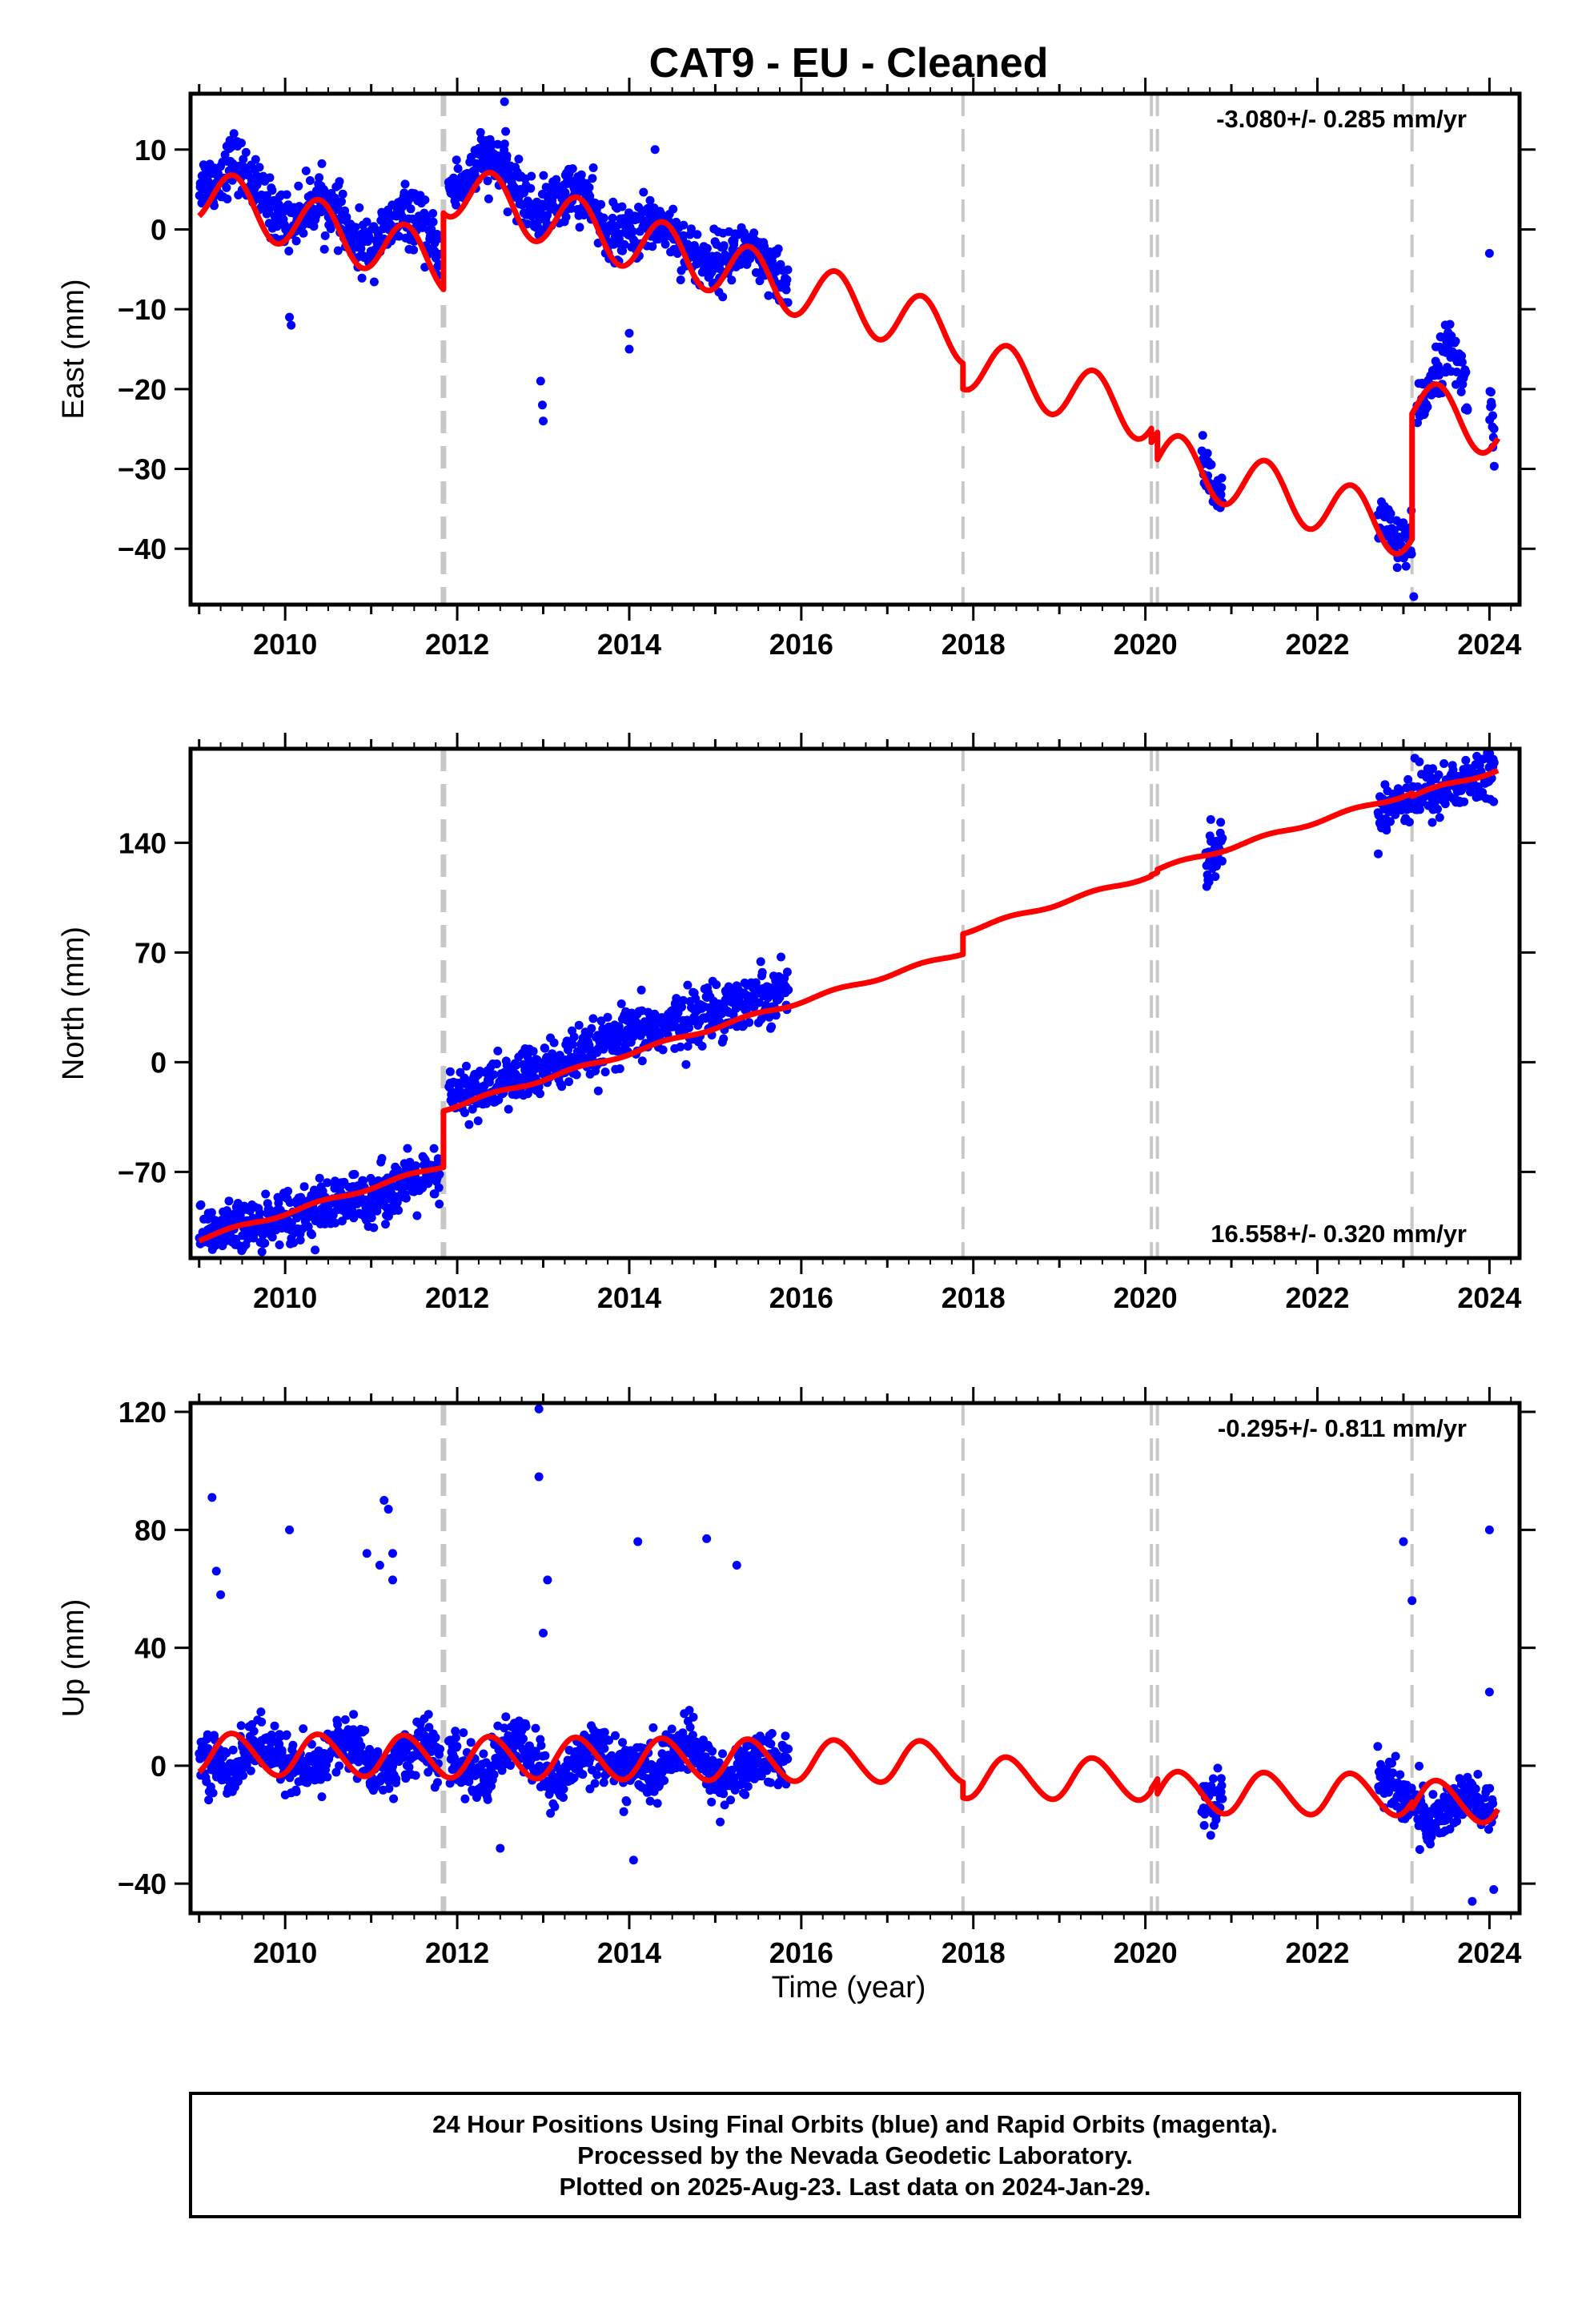 Image resolution: width=1582 pixels, height=2324 pixels. I want to click on x-tick-label: 2020, so click(1146, 1953).